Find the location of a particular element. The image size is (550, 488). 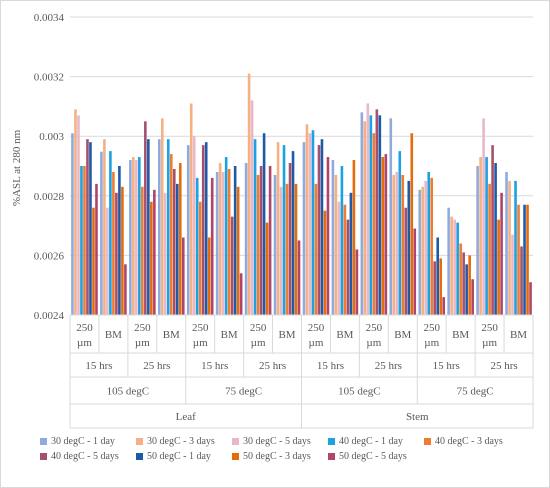

legend-item: 40 degC - 3 days is located at coordinates (472, 441).